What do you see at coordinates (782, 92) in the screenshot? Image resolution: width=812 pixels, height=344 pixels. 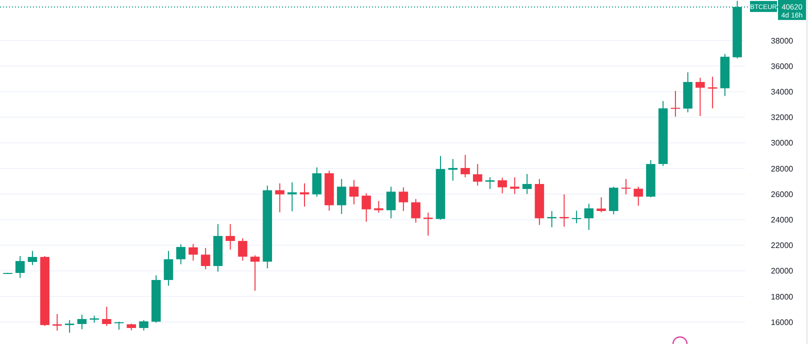 I see `y-tick-label: 34000` at bounding box center [782, 92].